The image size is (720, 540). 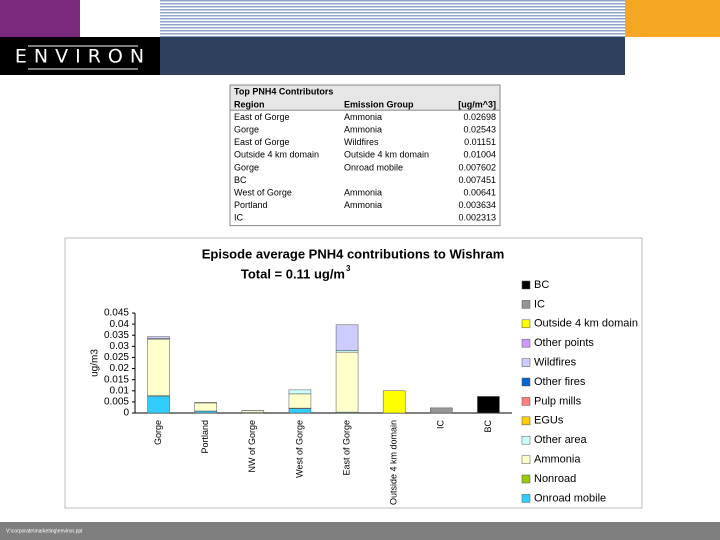 I want to click on header-purple, so click(x=40, y=18).